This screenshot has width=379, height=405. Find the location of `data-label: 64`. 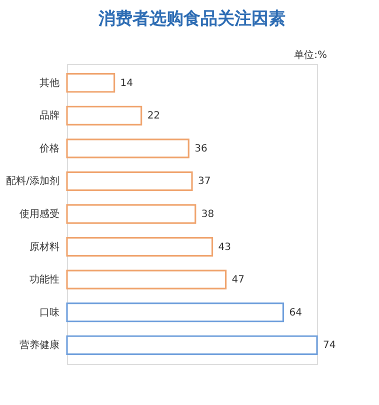

data-label: 64 is located at coordinates (295, 312).